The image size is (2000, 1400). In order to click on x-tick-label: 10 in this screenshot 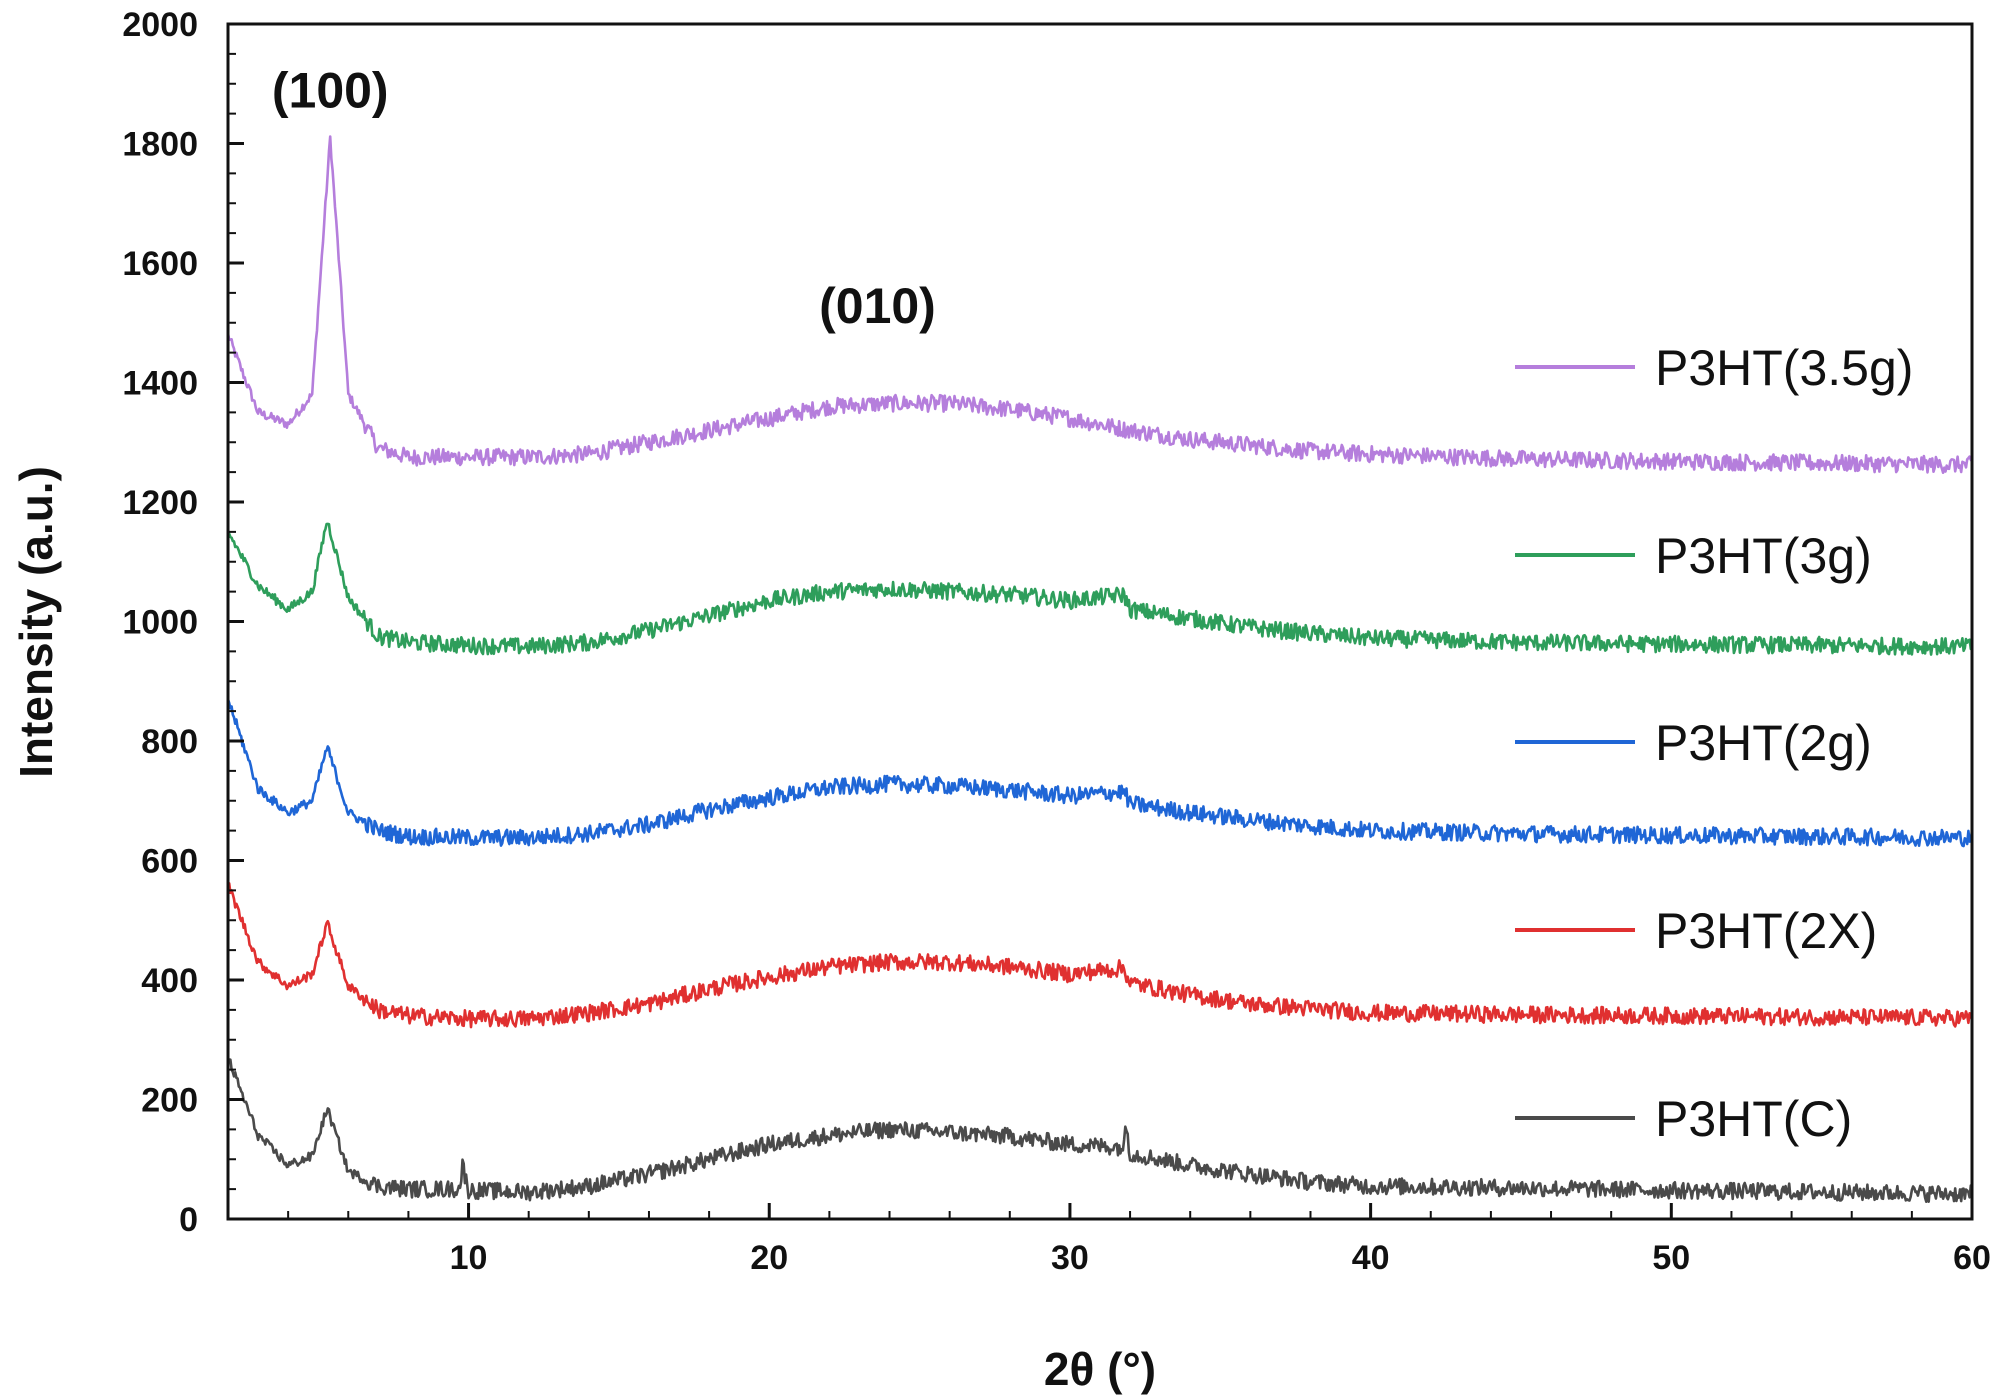, I will do `click(469, 1258)`.